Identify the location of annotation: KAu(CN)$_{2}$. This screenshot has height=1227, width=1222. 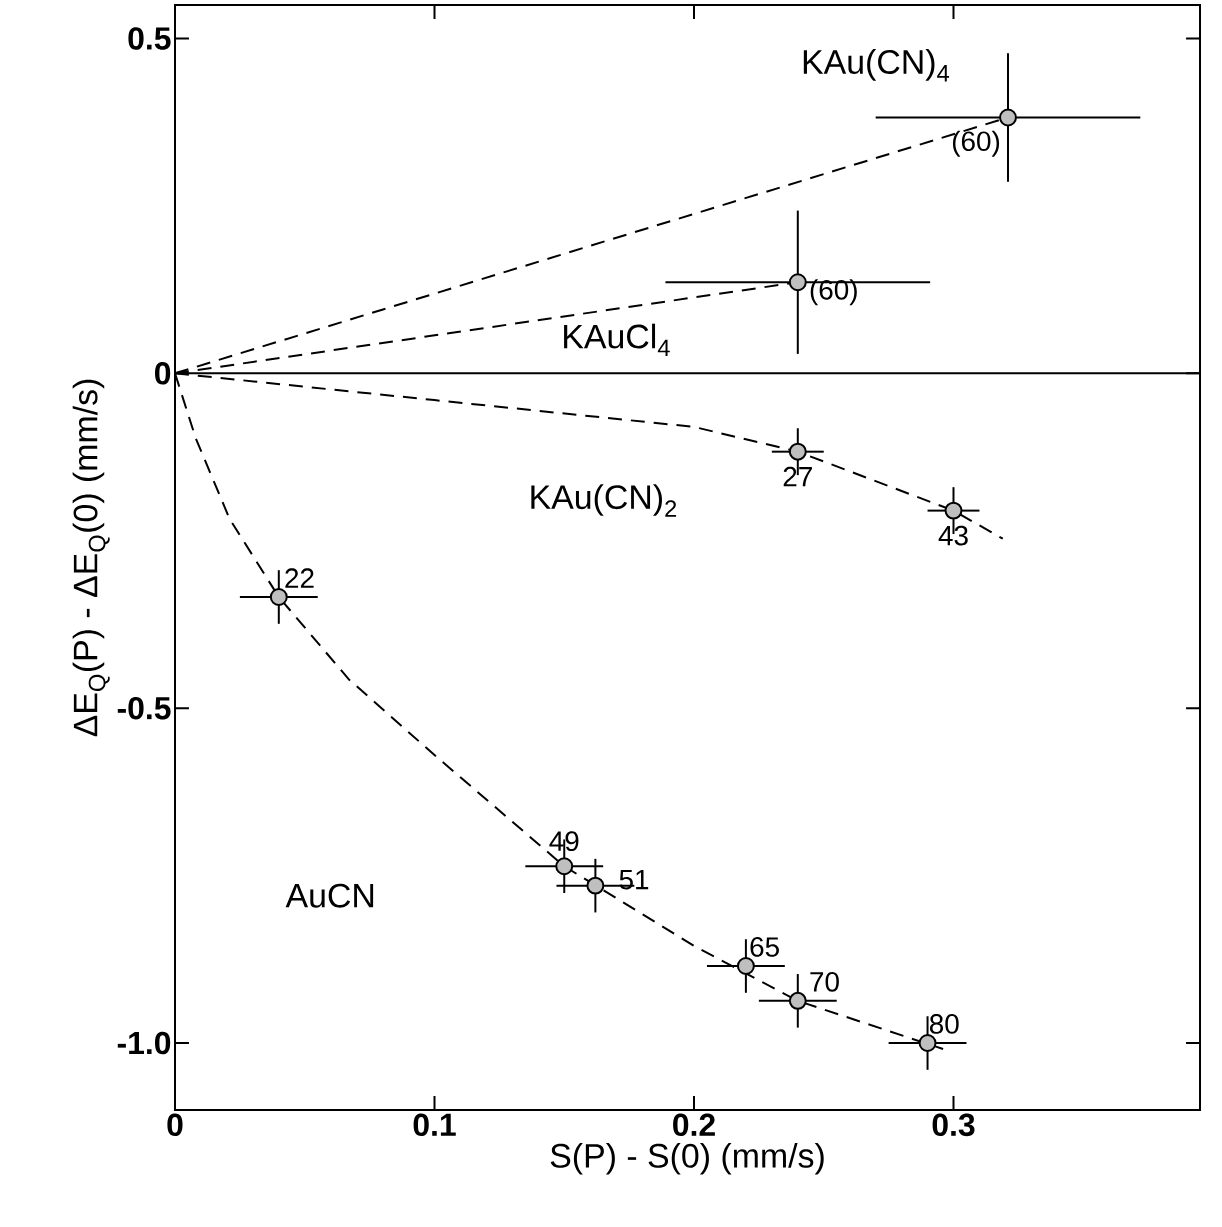
(604, 500).